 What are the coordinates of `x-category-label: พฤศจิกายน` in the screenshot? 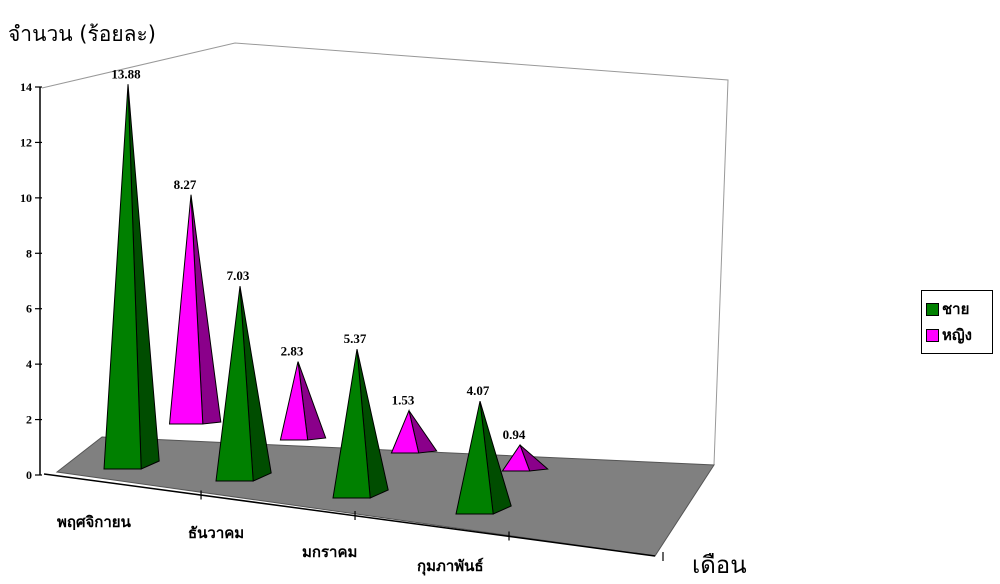 It's located at (94, 522).